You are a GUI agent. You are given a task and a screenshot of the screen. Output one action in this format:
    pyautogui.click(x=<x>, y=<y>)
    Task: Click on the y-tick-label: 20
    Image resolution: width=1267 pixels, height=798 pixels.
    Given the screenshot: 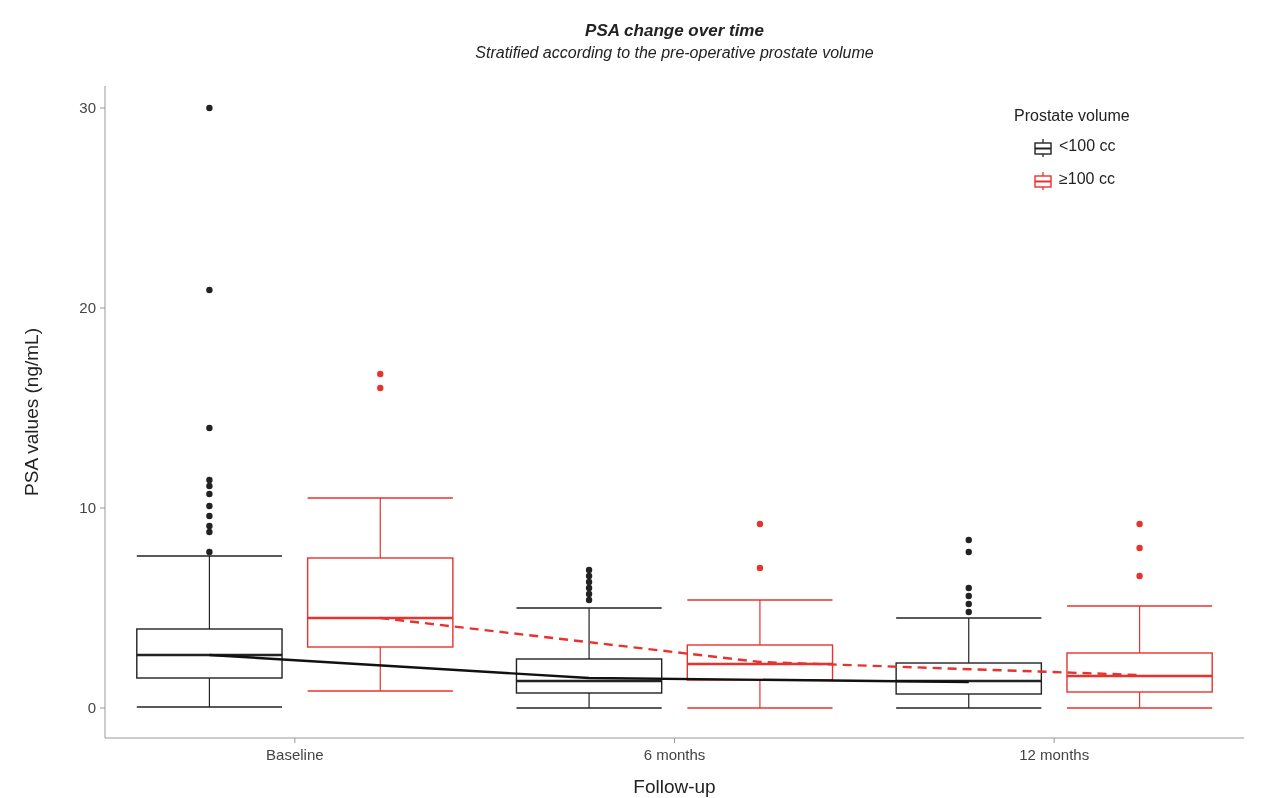 What is the action you would take?
    pyautogui.click(x=87, y=308)
    